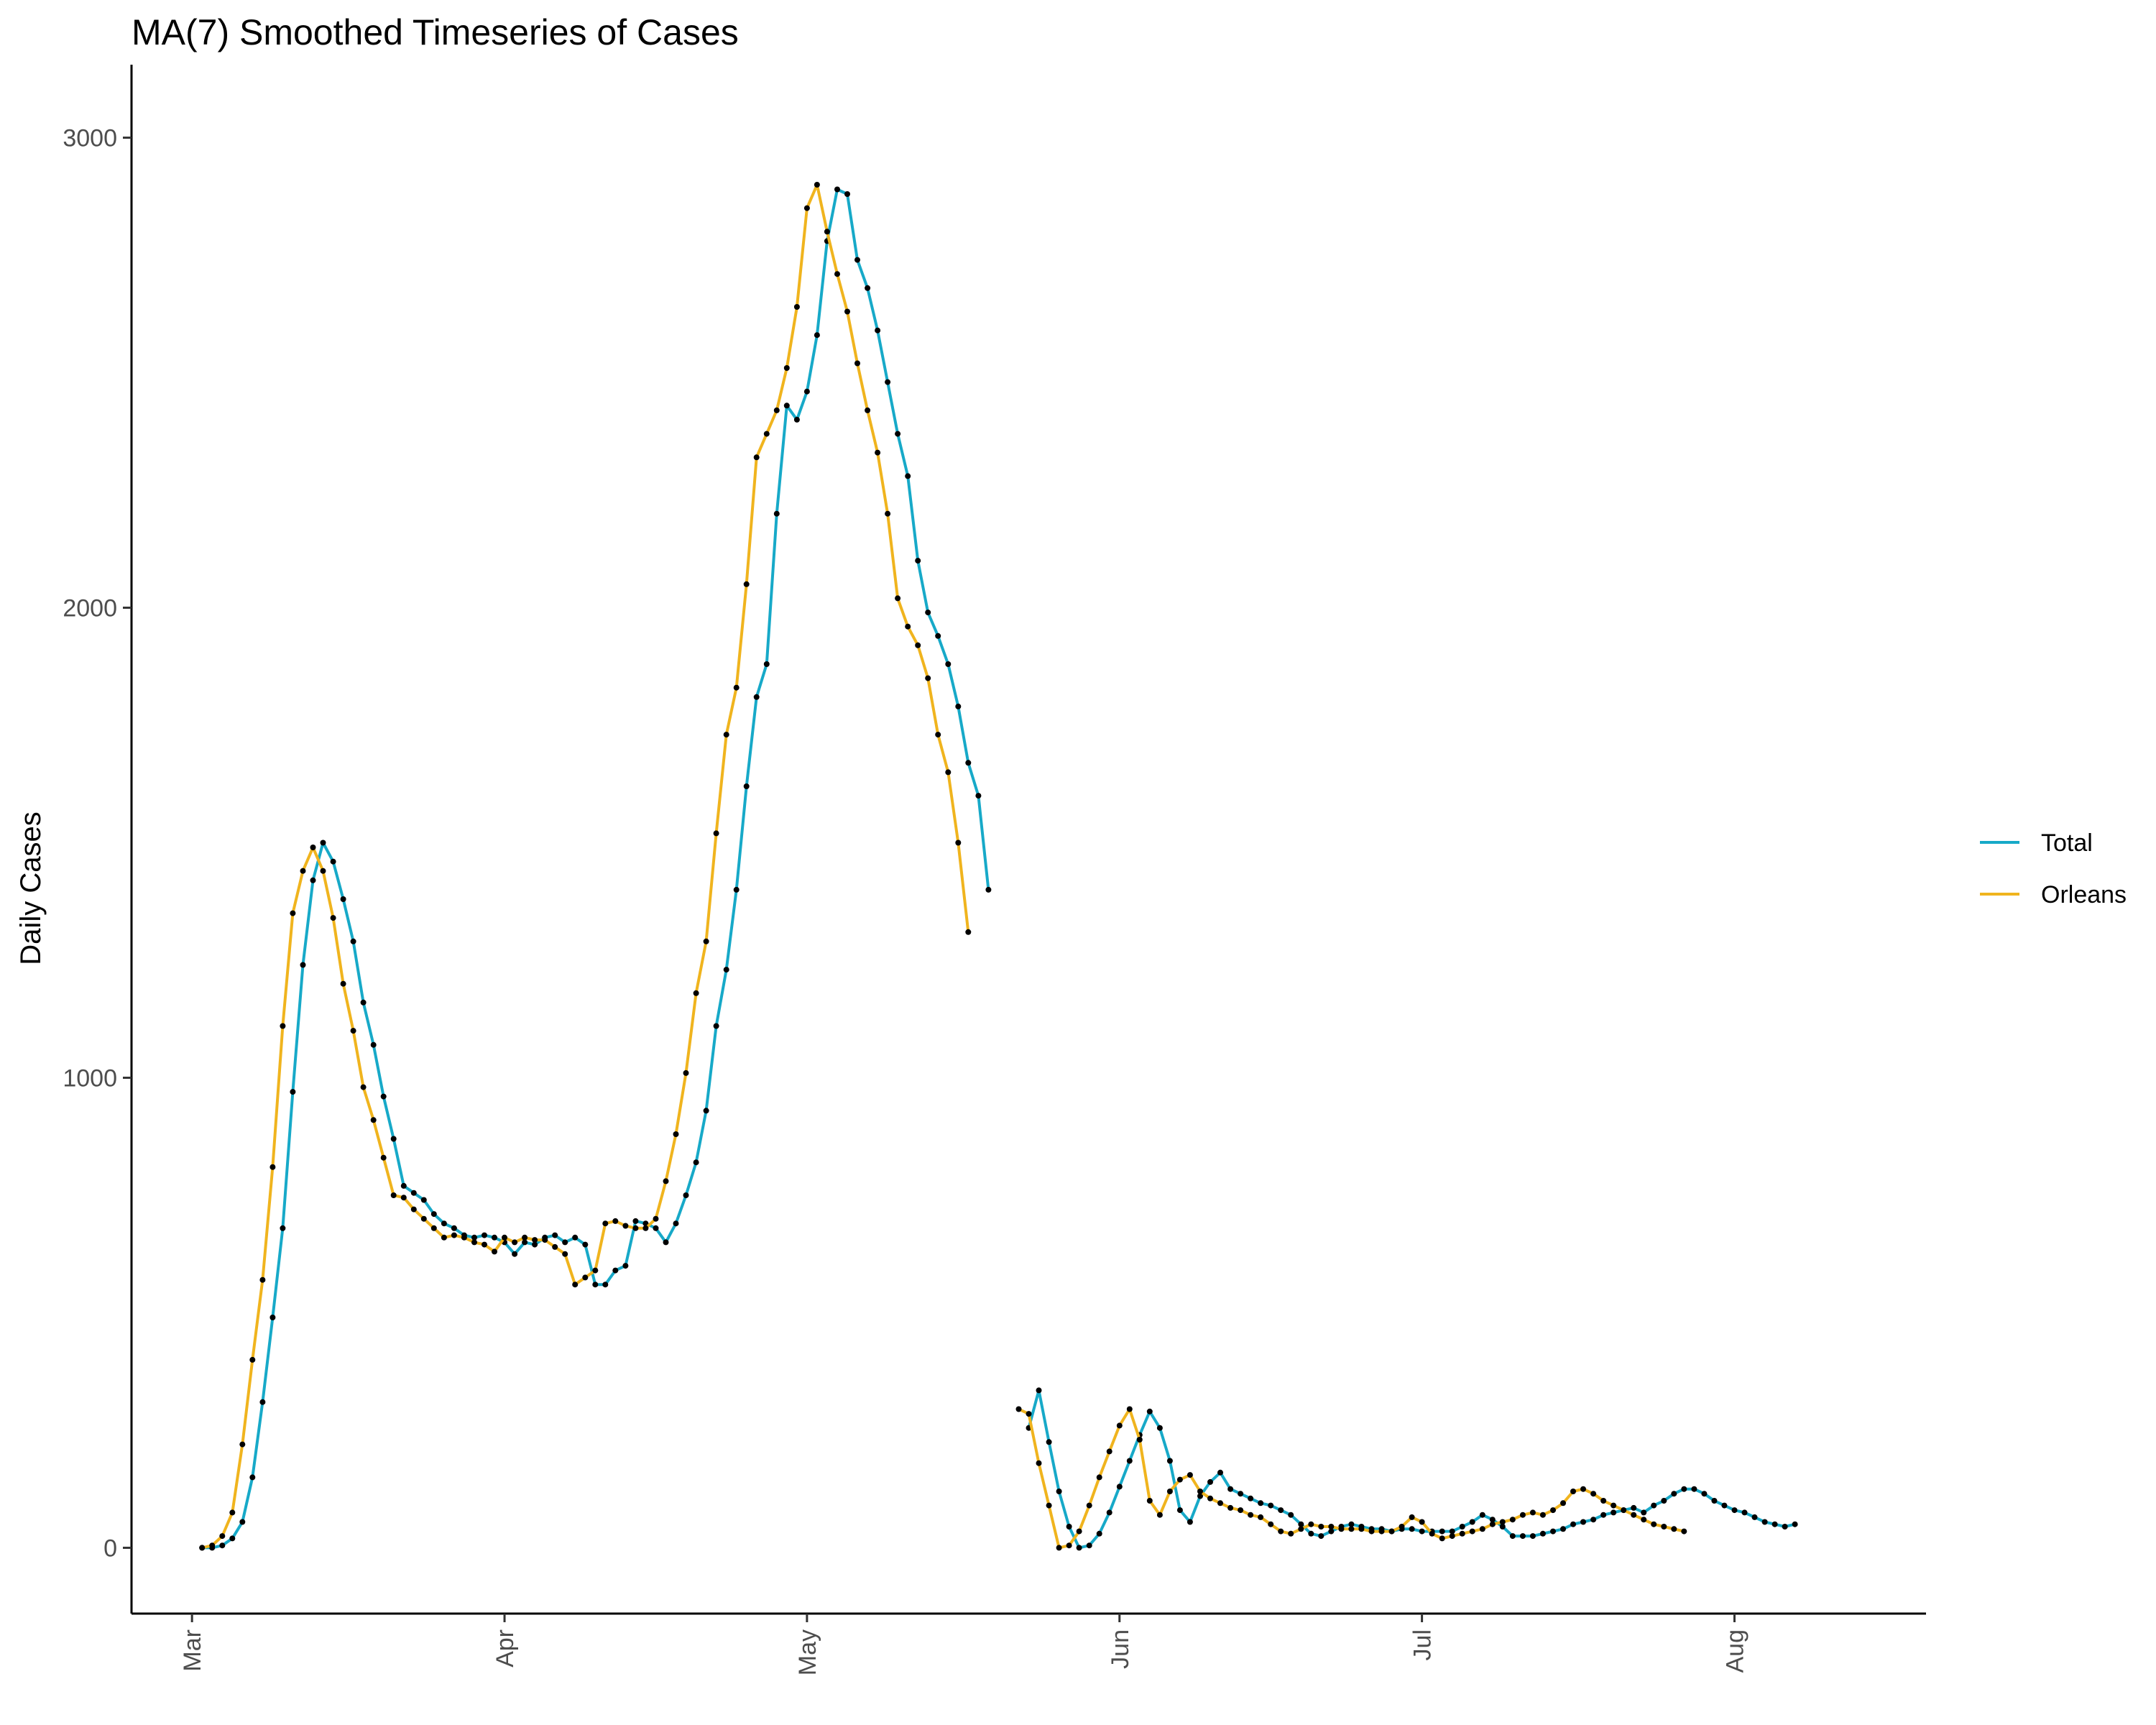  What do you see at coordinates (110, 1548) in the screenshot?
I see `y-tick-label: 0` at bounding box center [110, 1548].